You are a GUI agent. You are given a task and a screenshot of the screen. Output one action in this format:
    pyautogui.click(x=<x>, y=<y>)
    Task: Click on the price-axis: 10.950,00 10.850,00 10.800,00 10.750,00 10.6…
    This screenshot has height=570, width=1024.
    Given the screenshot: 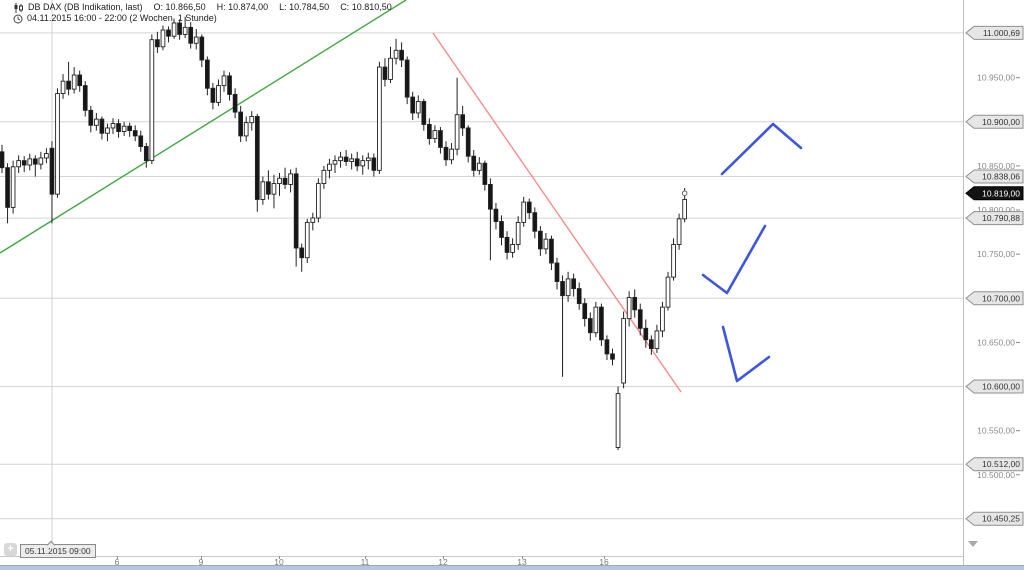 What is the action you would take?
    pyautogui.click(x=993, y=285)
    